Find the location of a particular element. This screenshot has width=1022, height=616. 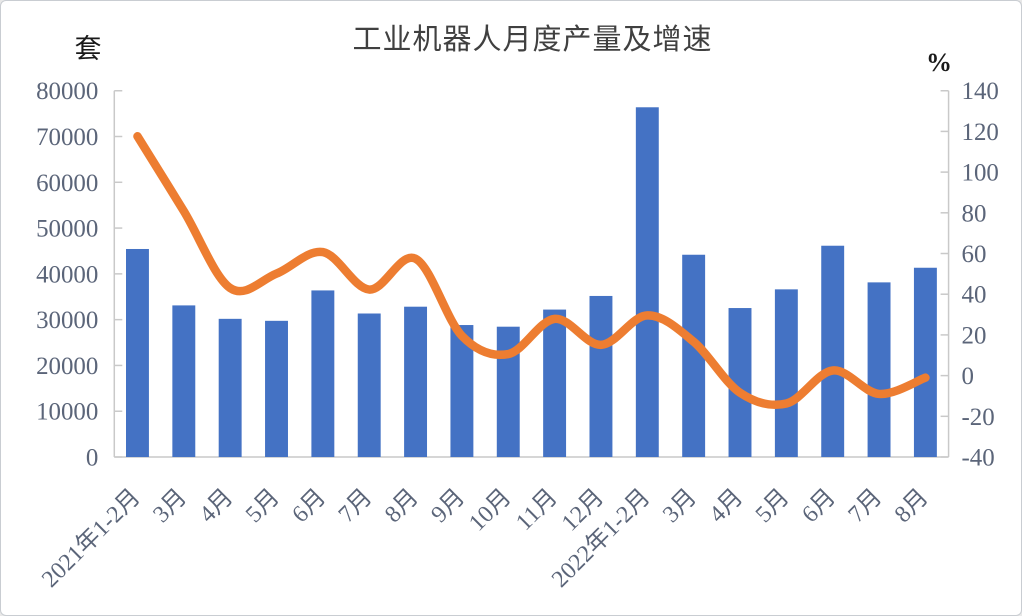

left-axis-tick-label: 30000 is located at coordinates (67, 320).